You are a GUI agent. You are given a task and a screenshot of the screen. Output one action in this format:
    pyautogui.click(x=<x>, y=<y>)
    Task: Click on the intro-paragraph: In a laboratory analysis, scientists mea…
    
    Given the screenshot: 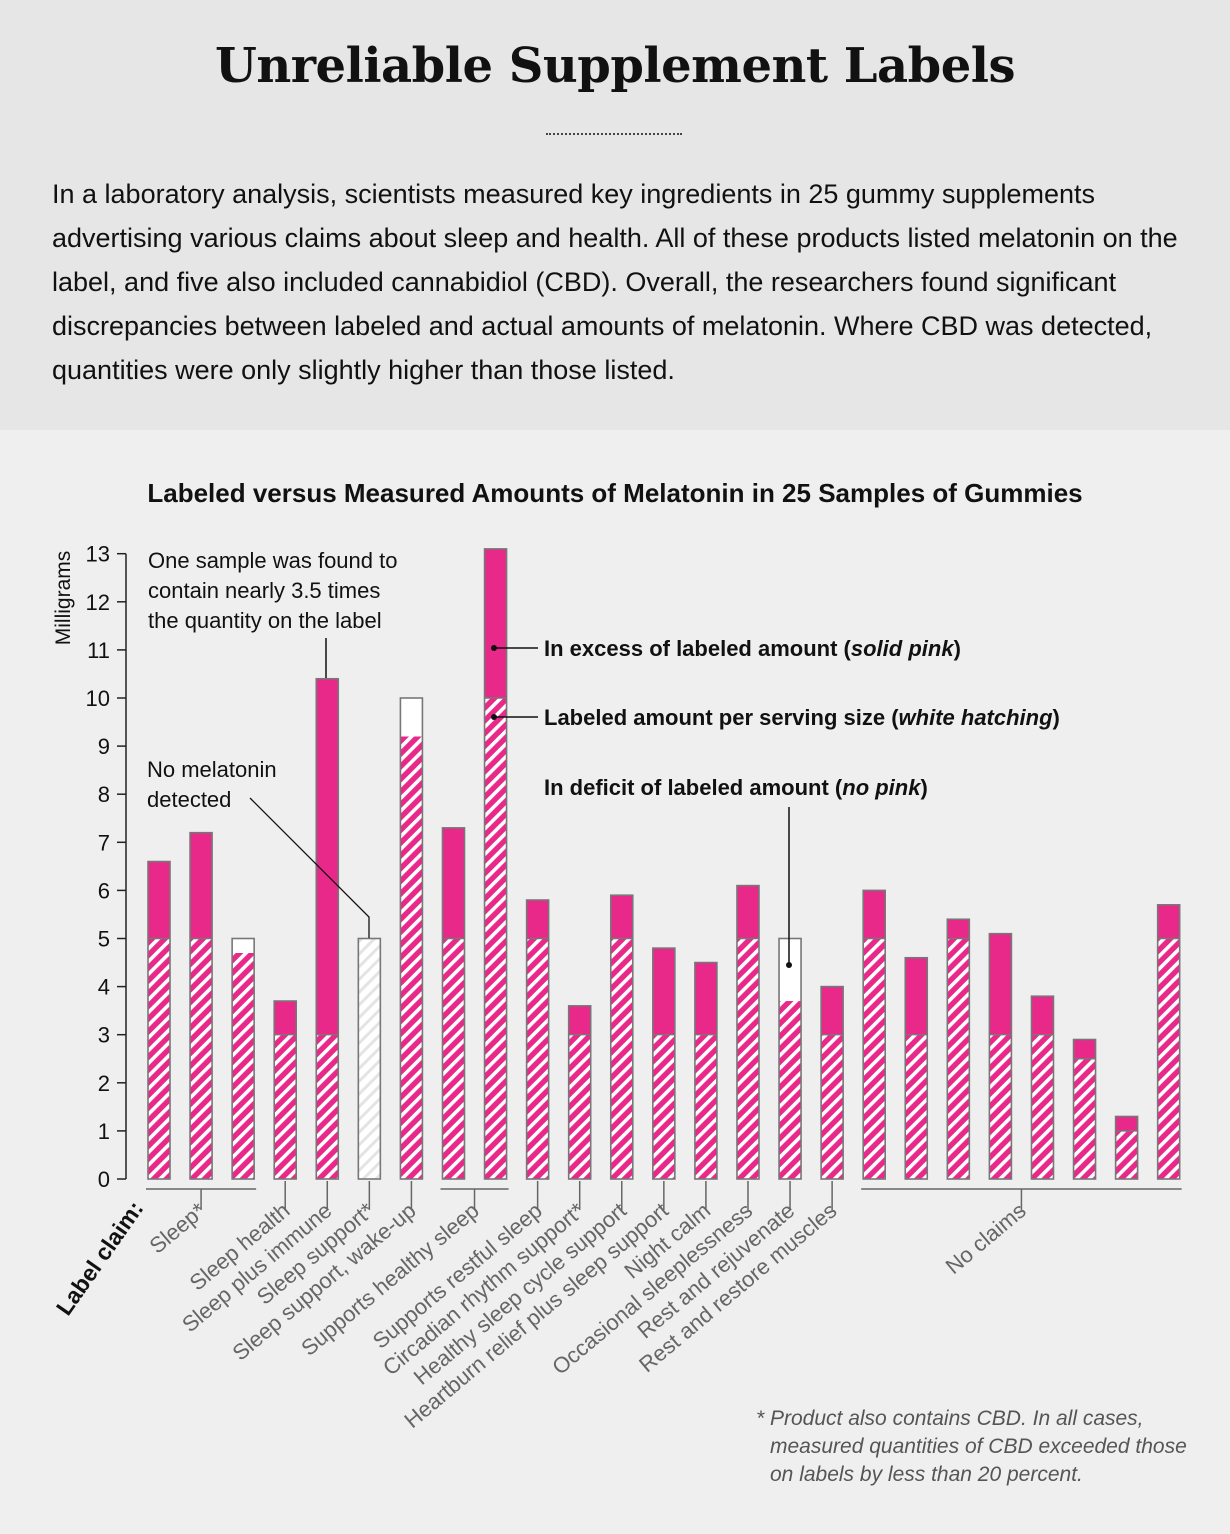 What is the action you would take?
    pyautogui.click(x=615, y=282)
    